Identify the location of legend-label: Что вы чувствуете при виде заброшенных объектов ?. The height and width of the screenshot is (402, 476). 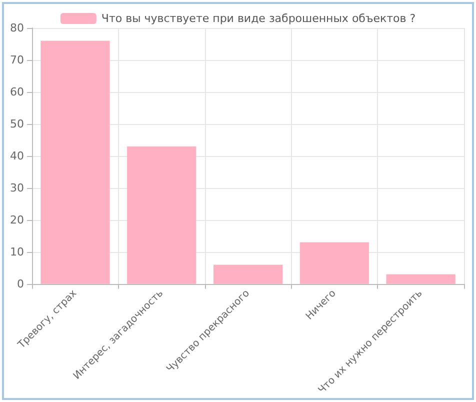
(258, 18).